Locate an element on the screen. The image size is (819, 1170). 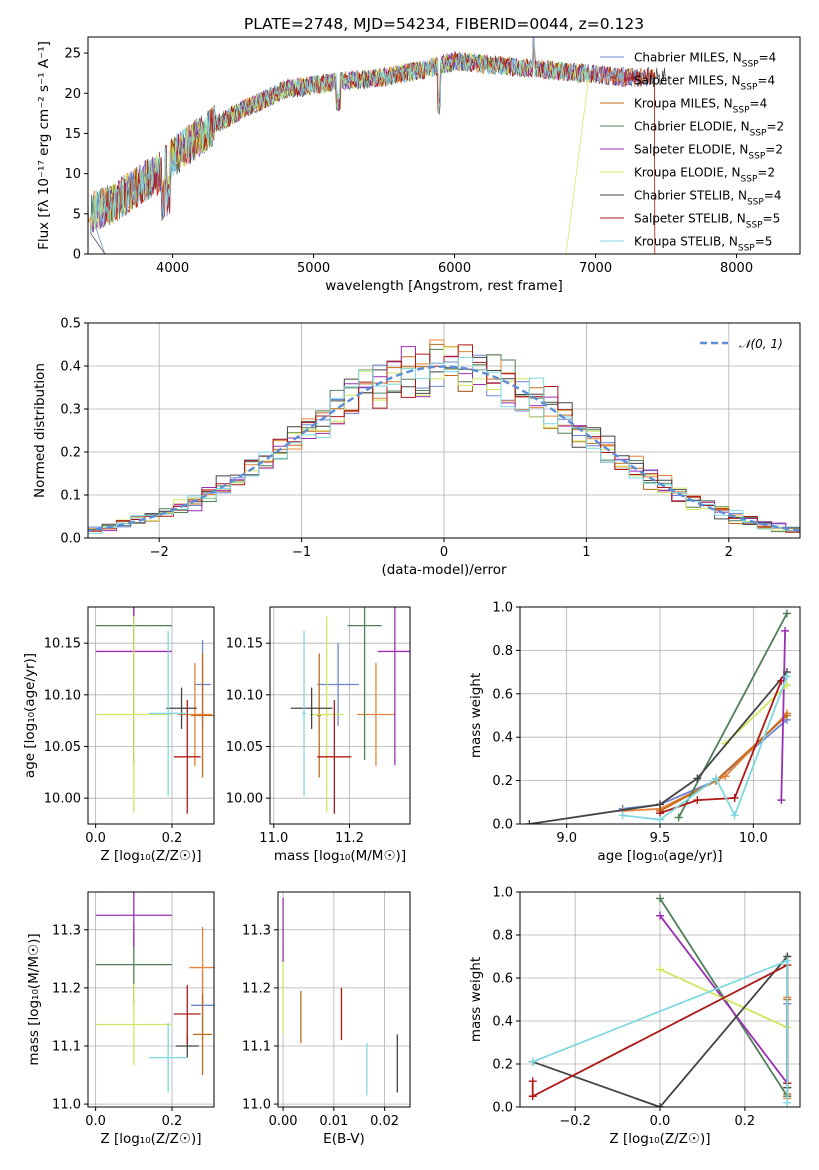
x-tick: 4000 is located at coordinates (172, 265).